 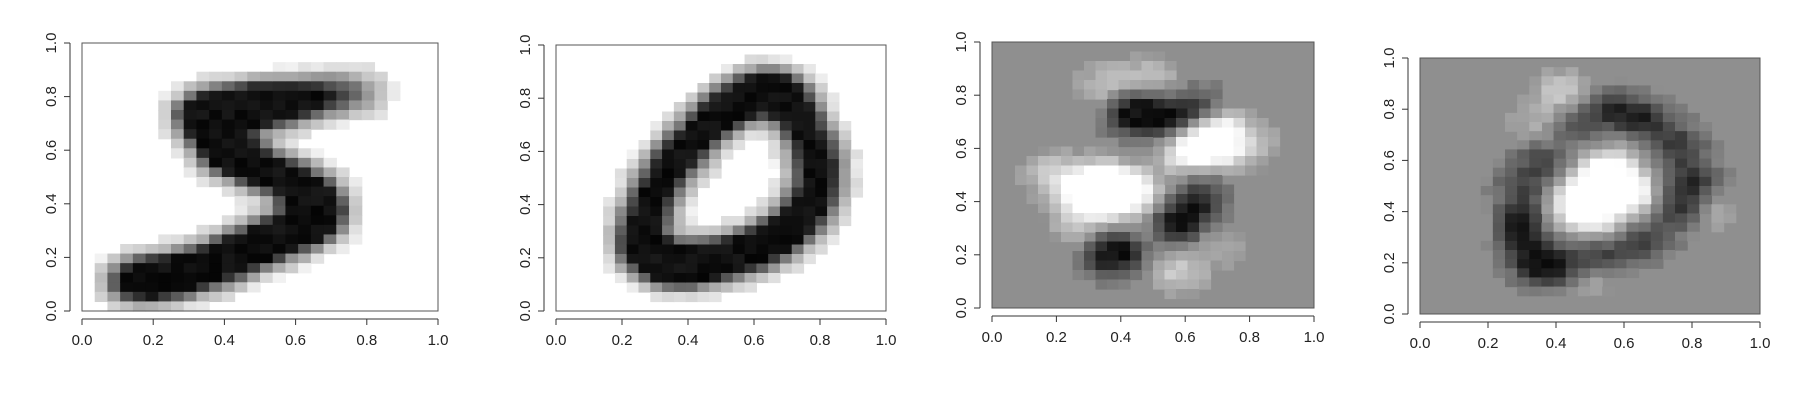 What do you see at coordinates (886, 340) in the screenshot?
I see `x-tick-label: 1.0` at bounding box center [886, 340].